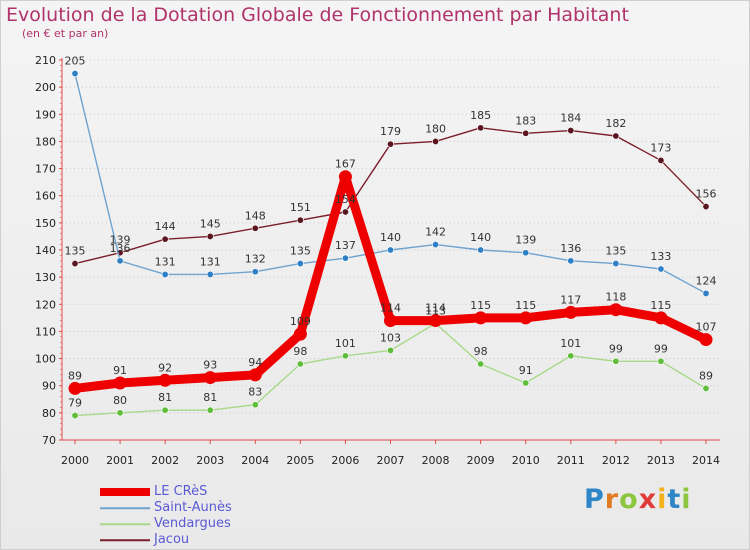  I want to click on data-label: 117, so click(570, 299).